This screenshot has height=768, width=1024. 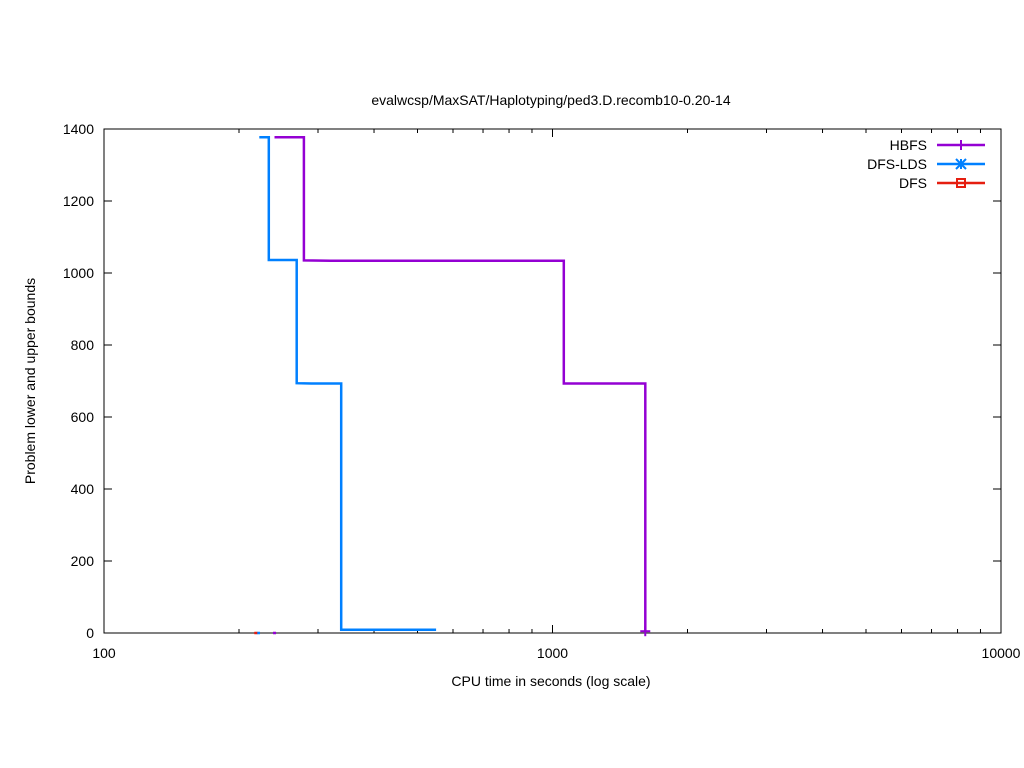 I want to click on y-tick-label: 1200, so click(x=78, y=201).